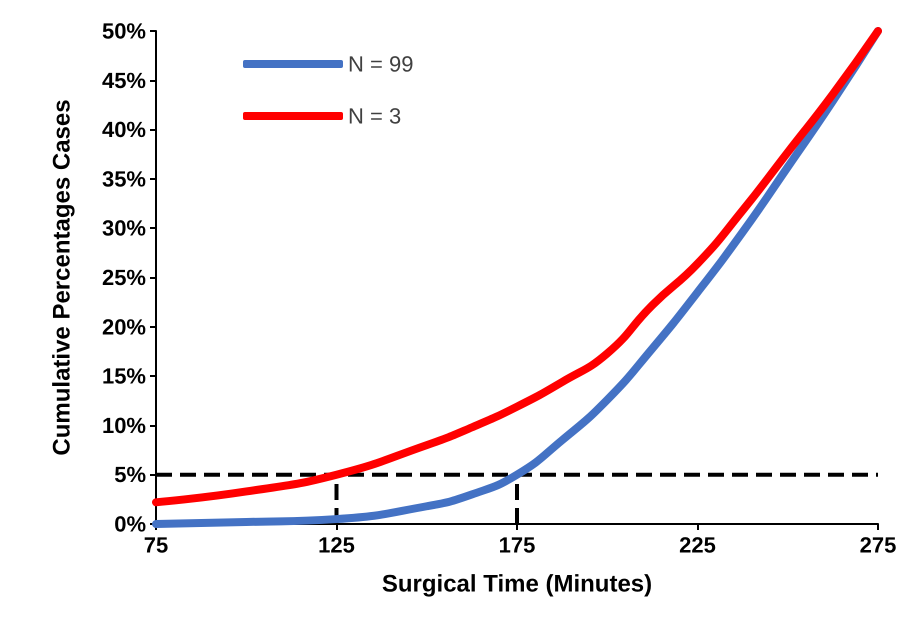 The width and height of the screenshot is (924, 636). What do you see at coordinates (124, 228) in the screenshot?
I see `y-tick-label: 30%` at bounding box center [124, 228].